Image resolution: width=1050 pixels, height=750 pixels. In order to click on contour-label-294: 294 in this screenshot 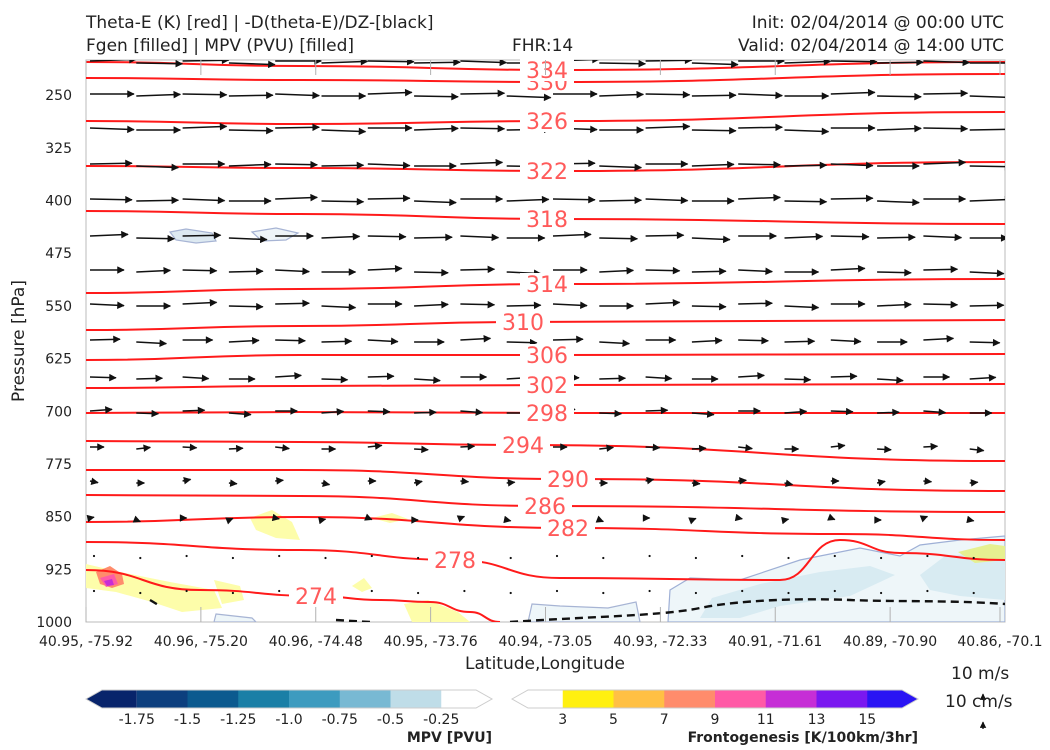, I will do `click(523, 446)`.